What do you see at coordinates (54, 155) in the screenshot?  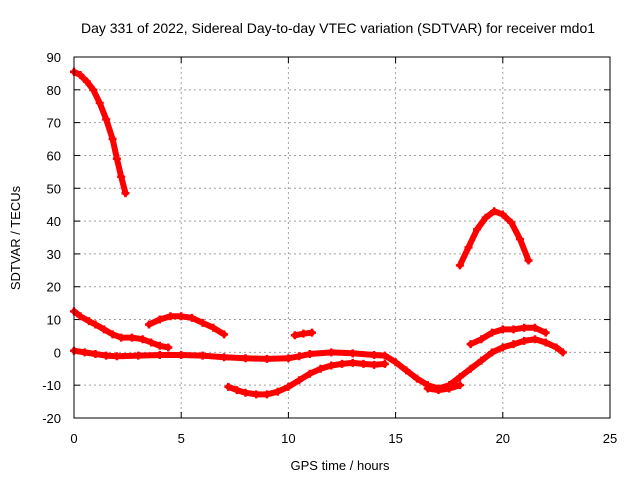 I see `y-tick-label: 60` at bounding box center [54, 155].